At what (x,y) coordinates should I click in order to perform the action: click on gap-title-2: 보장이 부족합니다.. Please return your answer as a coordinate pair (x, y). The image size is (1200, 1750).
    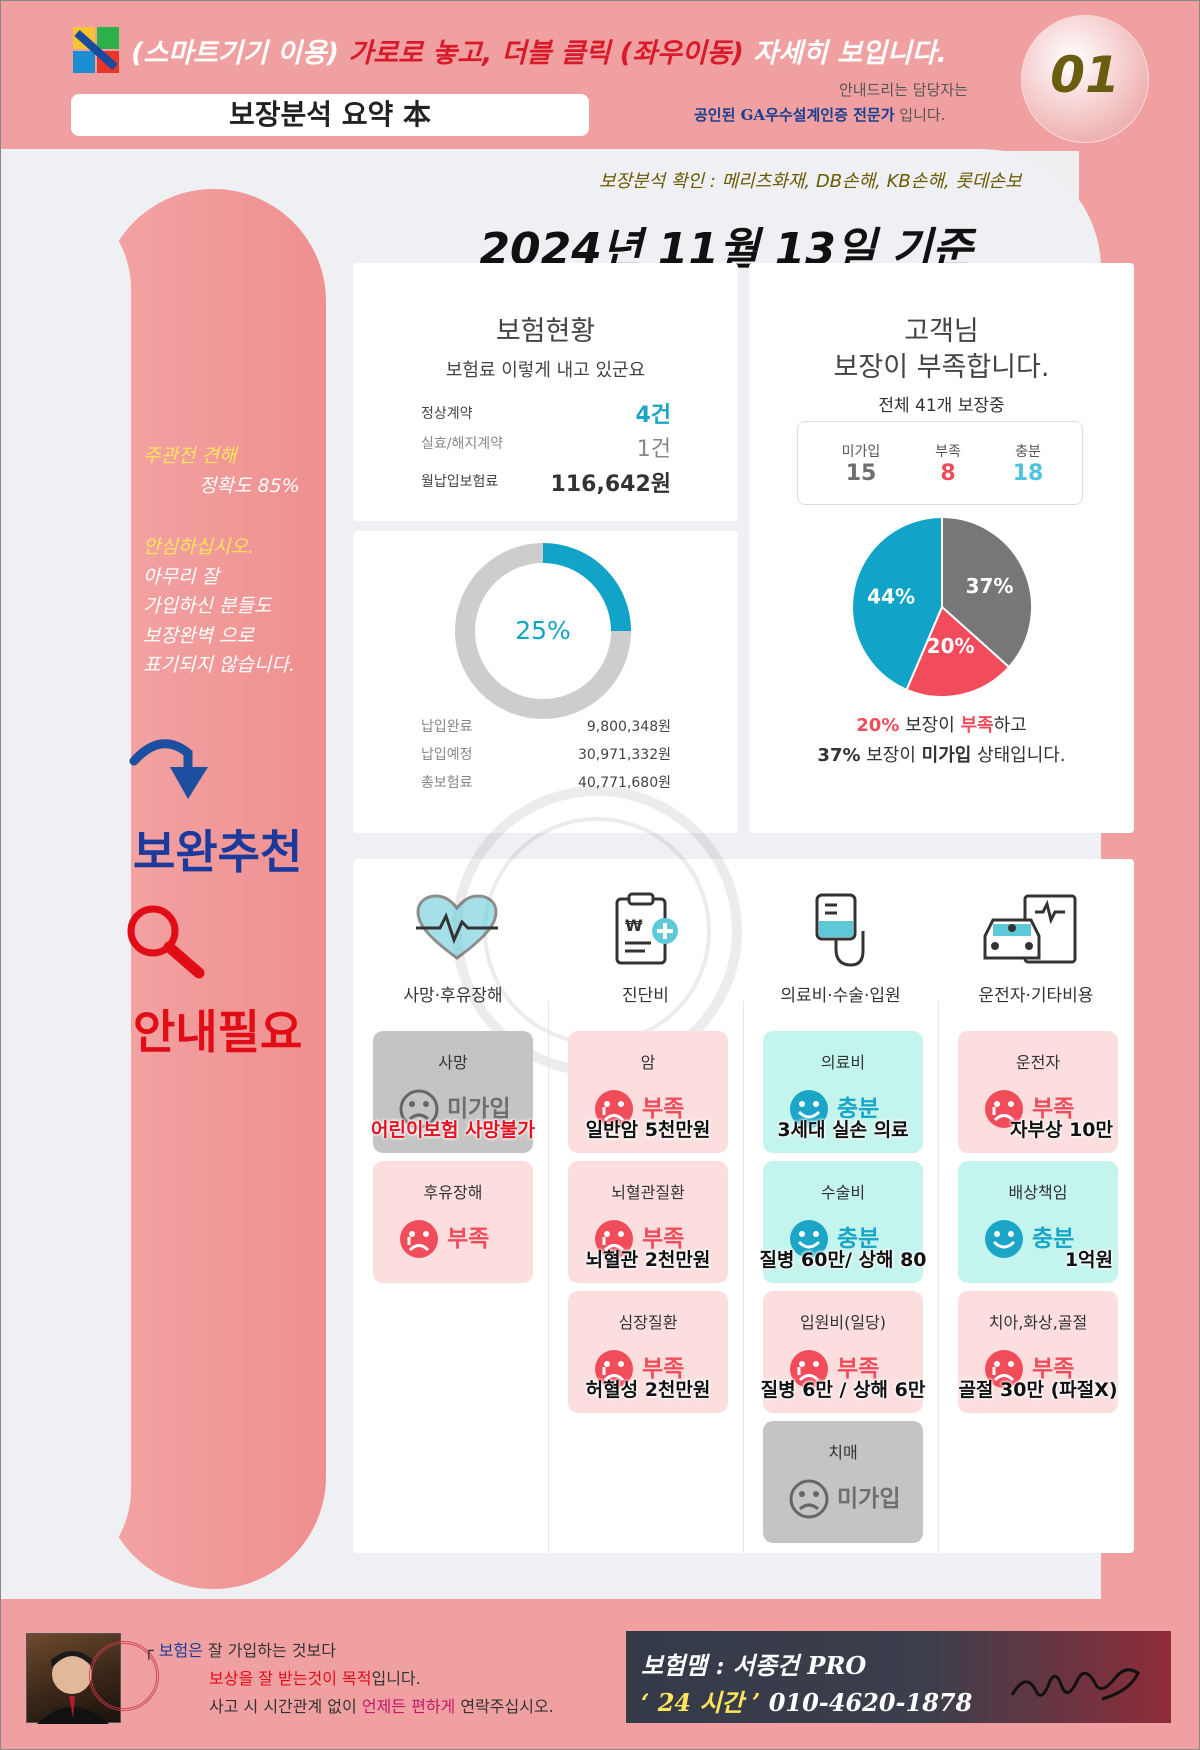
    Looking at the image, I should click on (941, 367).